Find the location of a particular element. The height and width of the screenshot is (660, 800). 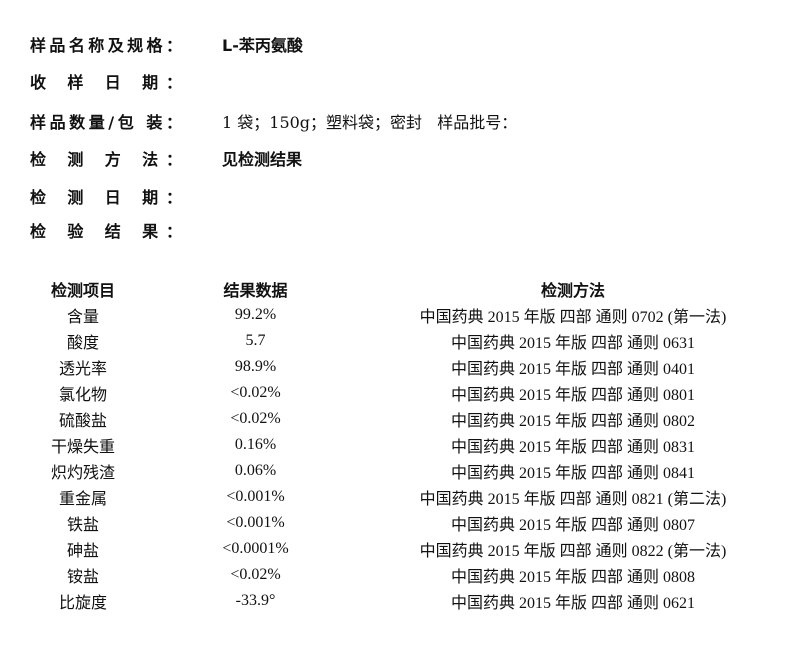

field-sample-name: 样品名称及规格： L-苯丙氨酸 is located at coordinates (166, 44).